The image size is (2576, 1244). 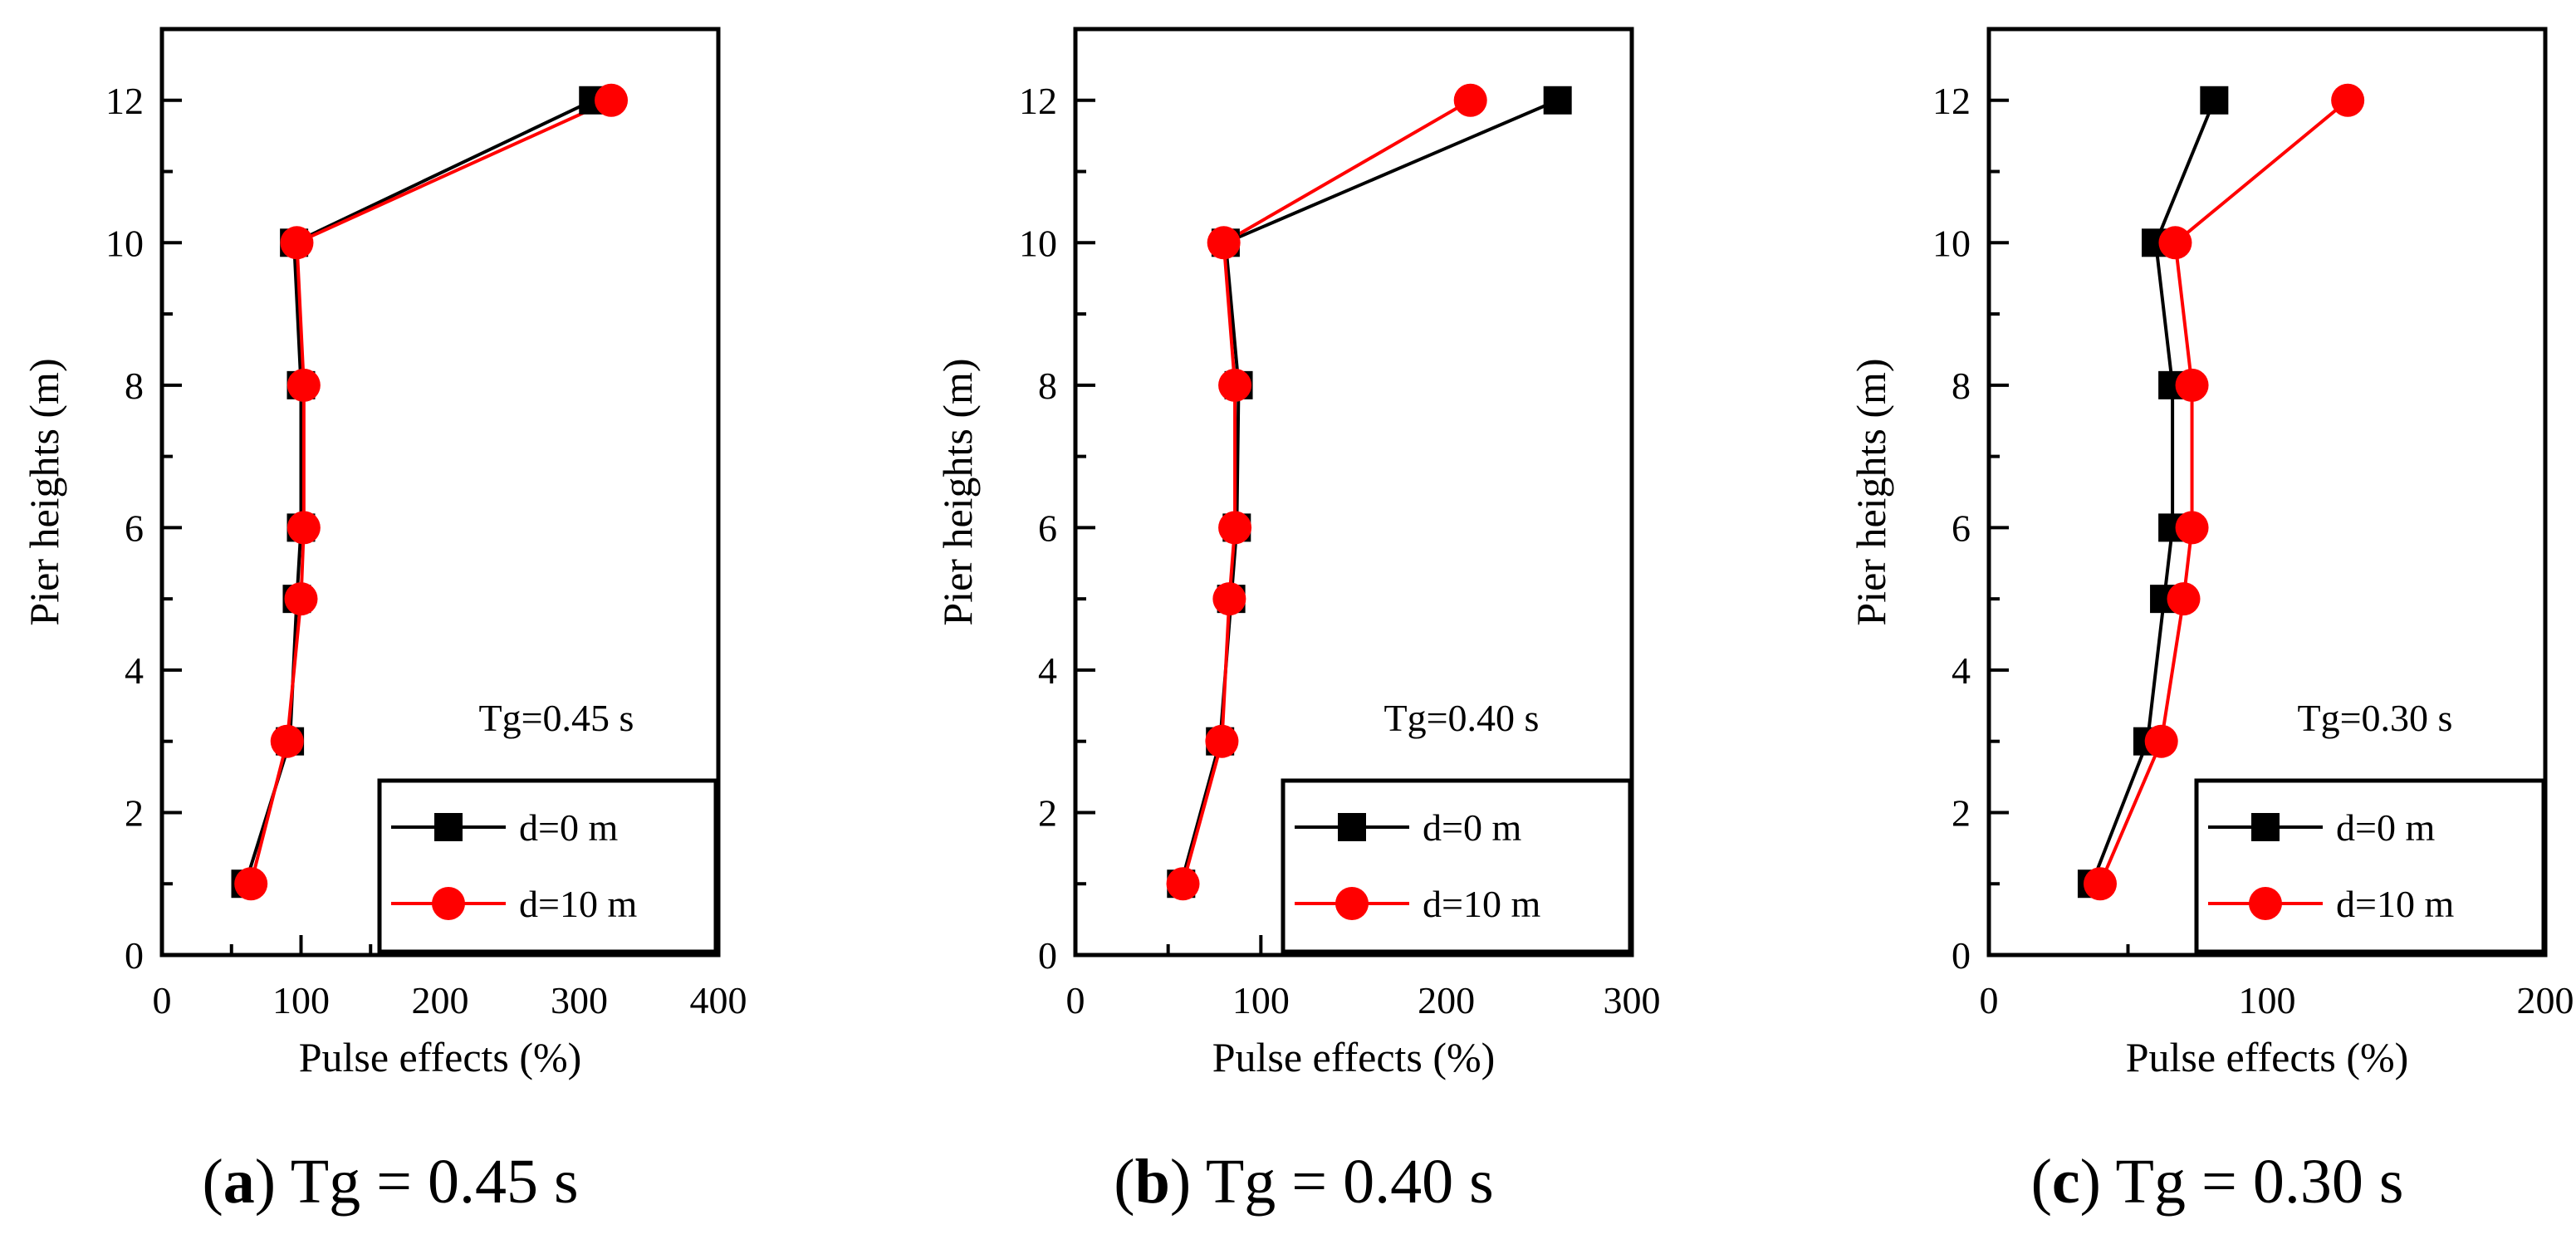 I want to click on legend-frame-b, so click(x=1457, y=866).